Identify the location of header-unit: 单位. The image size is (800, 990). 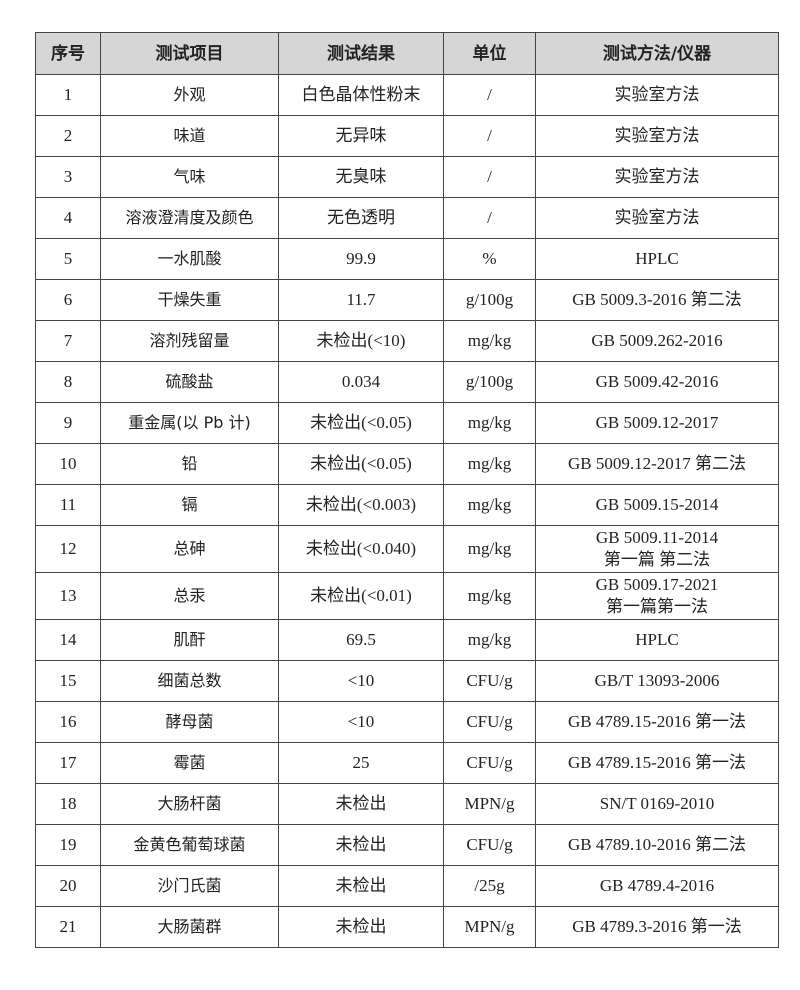
(489, 53).